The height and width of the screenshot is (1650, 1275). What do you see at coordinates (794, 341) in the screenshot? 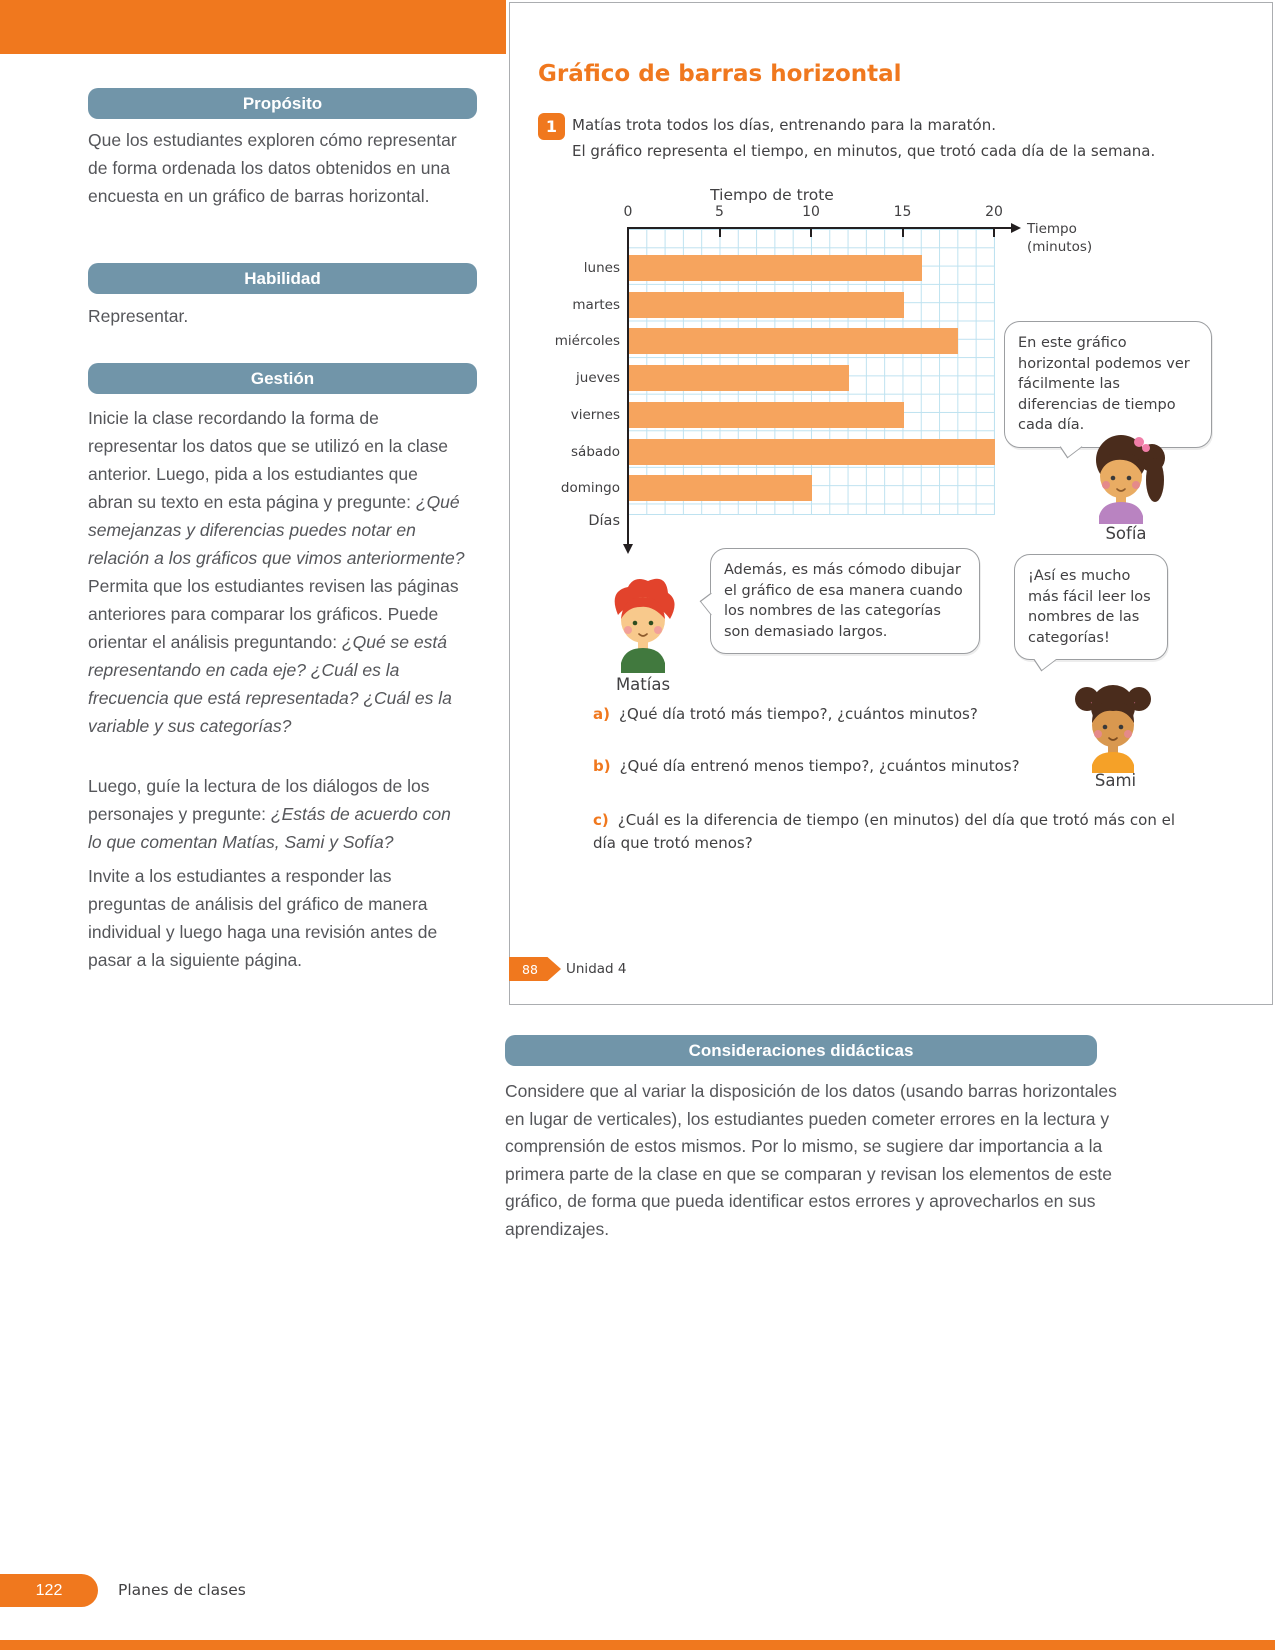
I see `bar-miércoles` at bounding box center [794, 341].